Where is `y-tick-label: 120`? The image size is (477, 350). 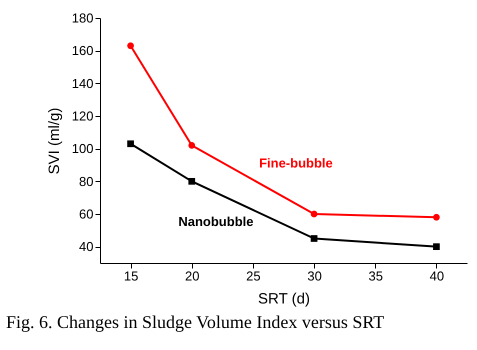 y-tick-label: 120 is located at coordinates (83, 116).